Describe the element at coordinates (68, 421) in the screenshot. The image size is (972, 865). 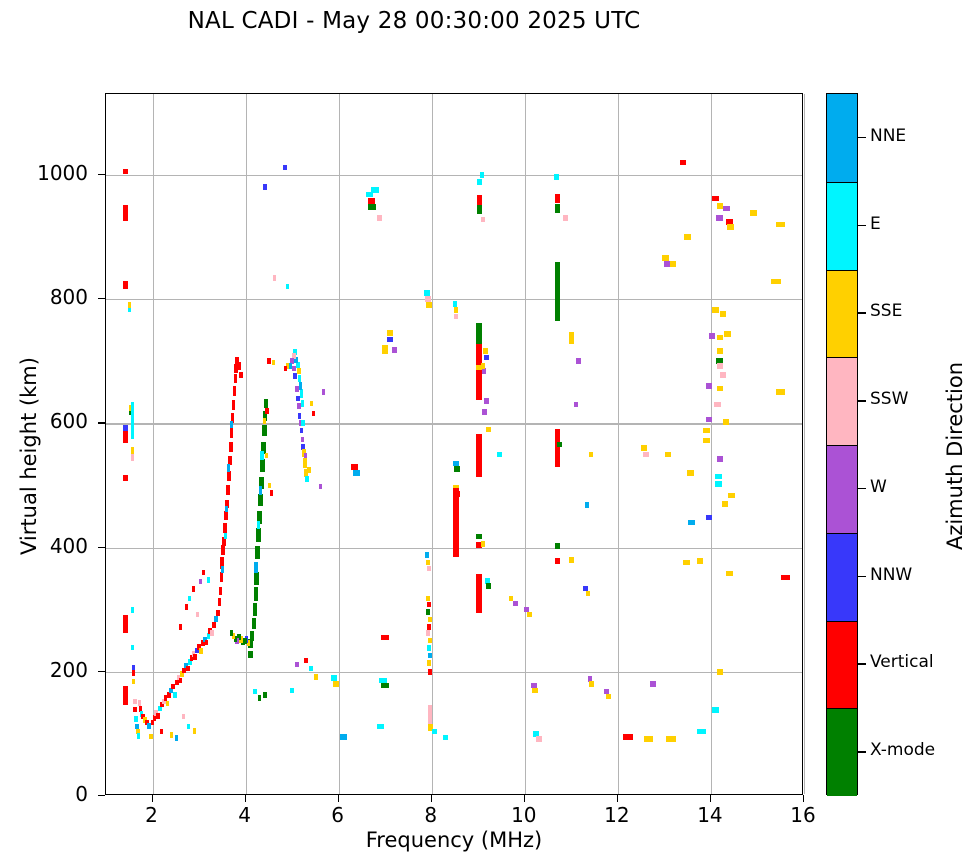
I see `y-tick-label: 600` at that location.